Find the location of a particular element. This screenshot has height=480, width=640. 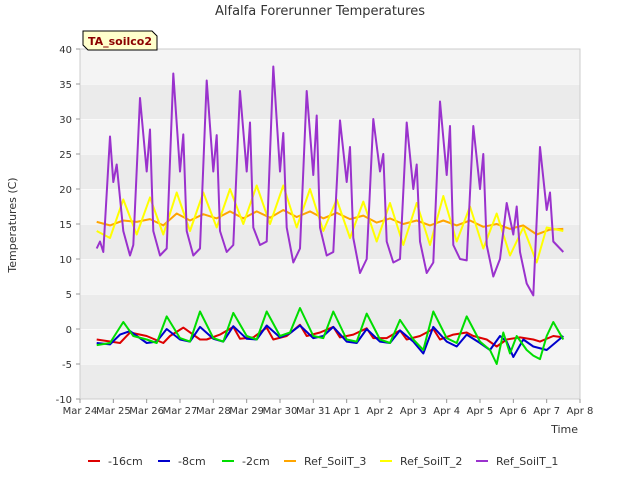

y-axis-label: Temperatures (C) is located at coordinates (12, 225).